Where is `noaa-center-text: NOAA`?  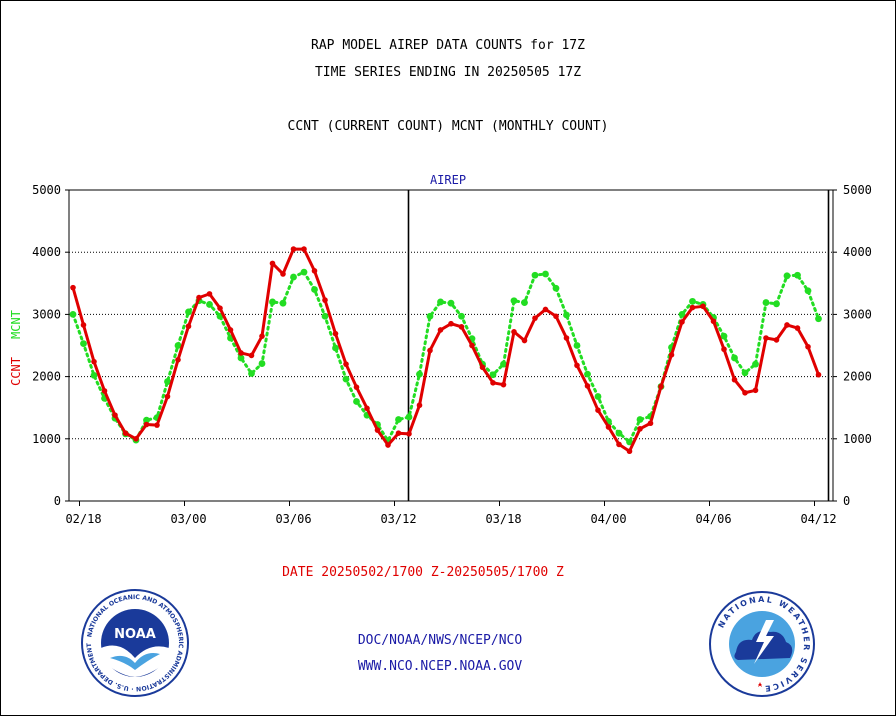 noaa-center-text: NOAA is located at coordinates (135, 634).